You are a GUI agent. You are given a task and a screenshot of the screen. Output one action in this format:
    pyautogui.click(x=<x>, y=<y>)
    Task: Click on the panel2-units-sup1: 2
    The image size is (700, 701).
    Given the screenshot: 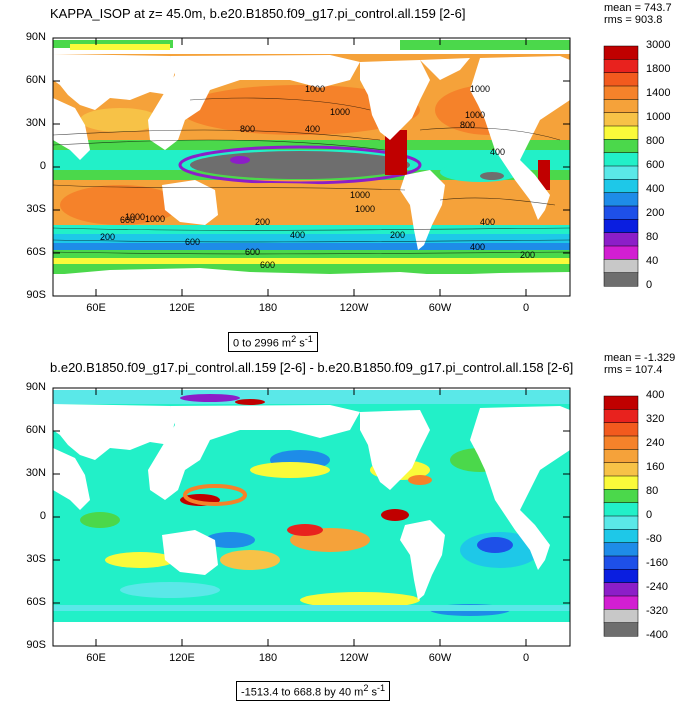 What is the action you would take?
    pyautogui.click(x=366, y=688)
    